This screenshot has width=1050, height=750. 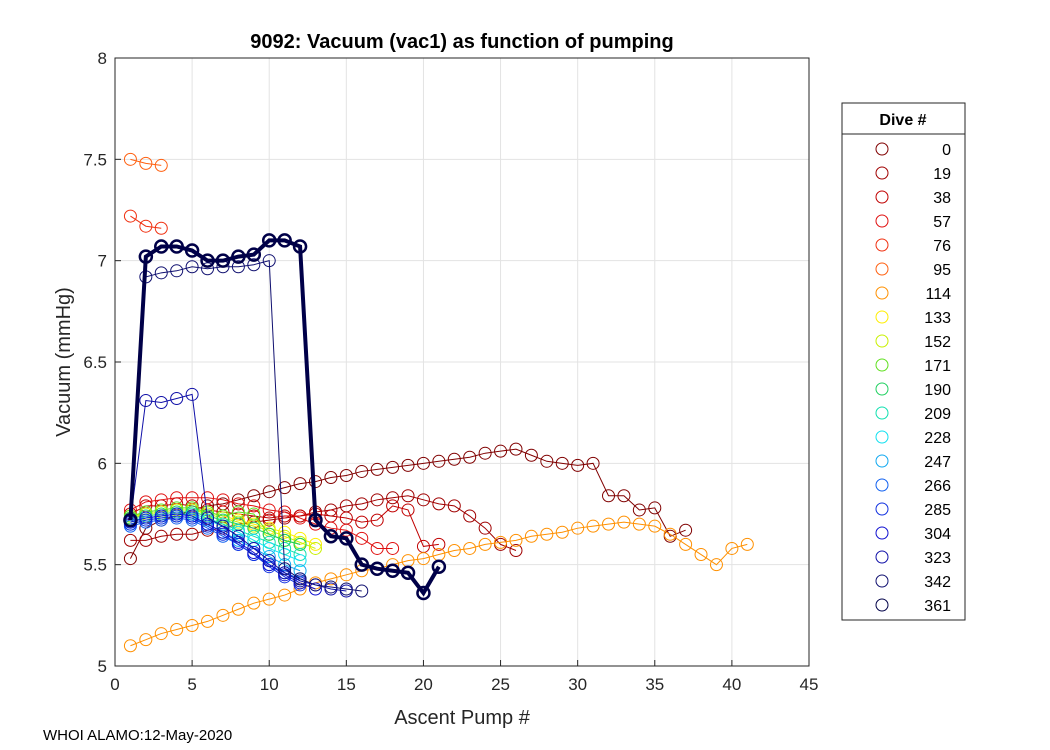 What do you see at coordinates (942, 270) in the screenshot?
I see `legend-label: 95` at bounding box center [942, 270].